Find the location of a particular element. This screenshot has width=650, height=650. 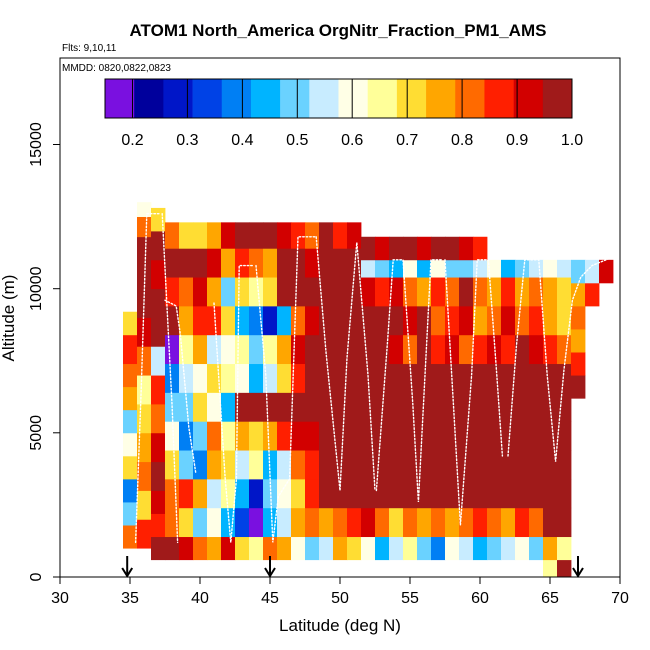

colorbar: 0.2 0.3 0.4 0.5 0.6 0.7 0.8 0.9 1.0 is located at coordinates (343, 113).